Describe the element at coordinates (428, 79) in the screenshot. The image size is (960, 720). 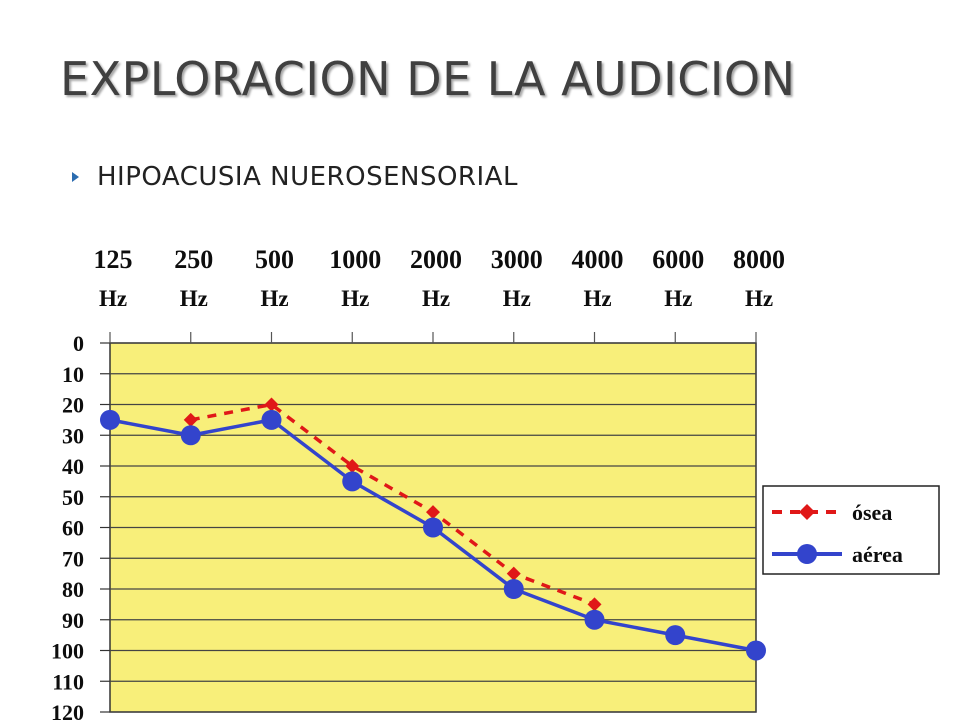
I see `slide-title: EXPLORACION DE LA AUDICION` at that location.